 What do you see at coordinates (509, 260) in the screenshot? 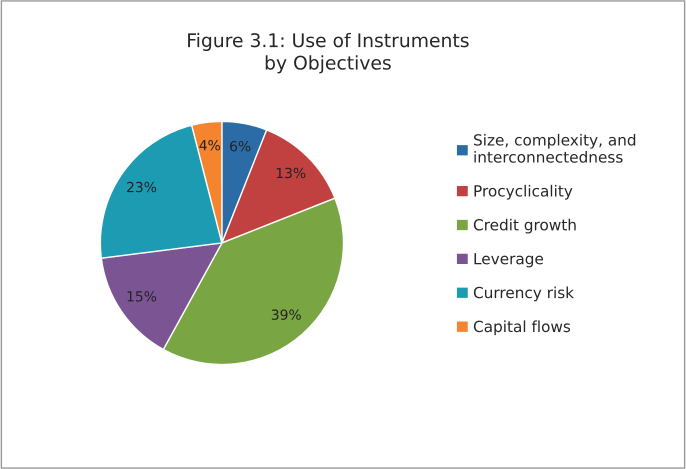
I see `legend-label: Leverage` at bounding box center [509, 260].